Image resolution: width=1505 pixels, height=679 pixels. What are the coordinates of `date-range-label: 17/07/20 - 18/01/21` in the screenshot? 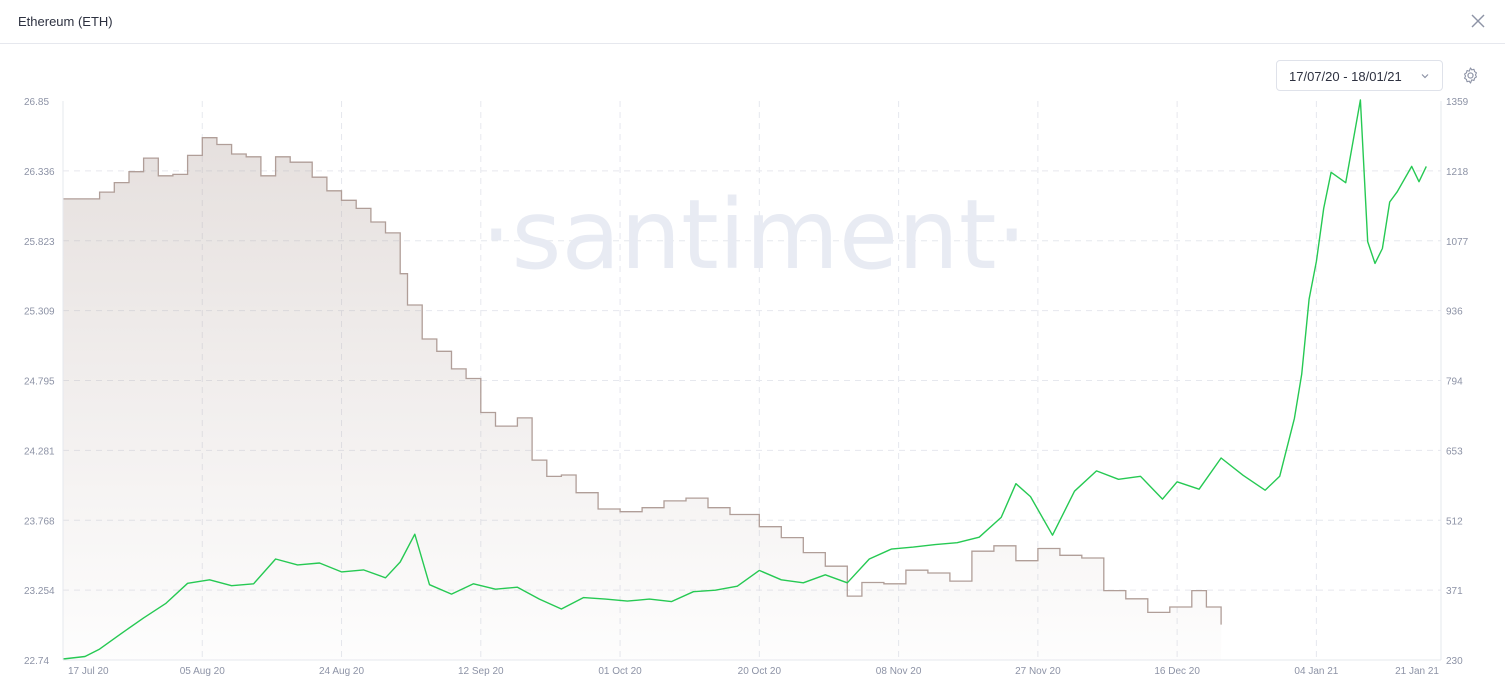 It's located at (1345, 76).